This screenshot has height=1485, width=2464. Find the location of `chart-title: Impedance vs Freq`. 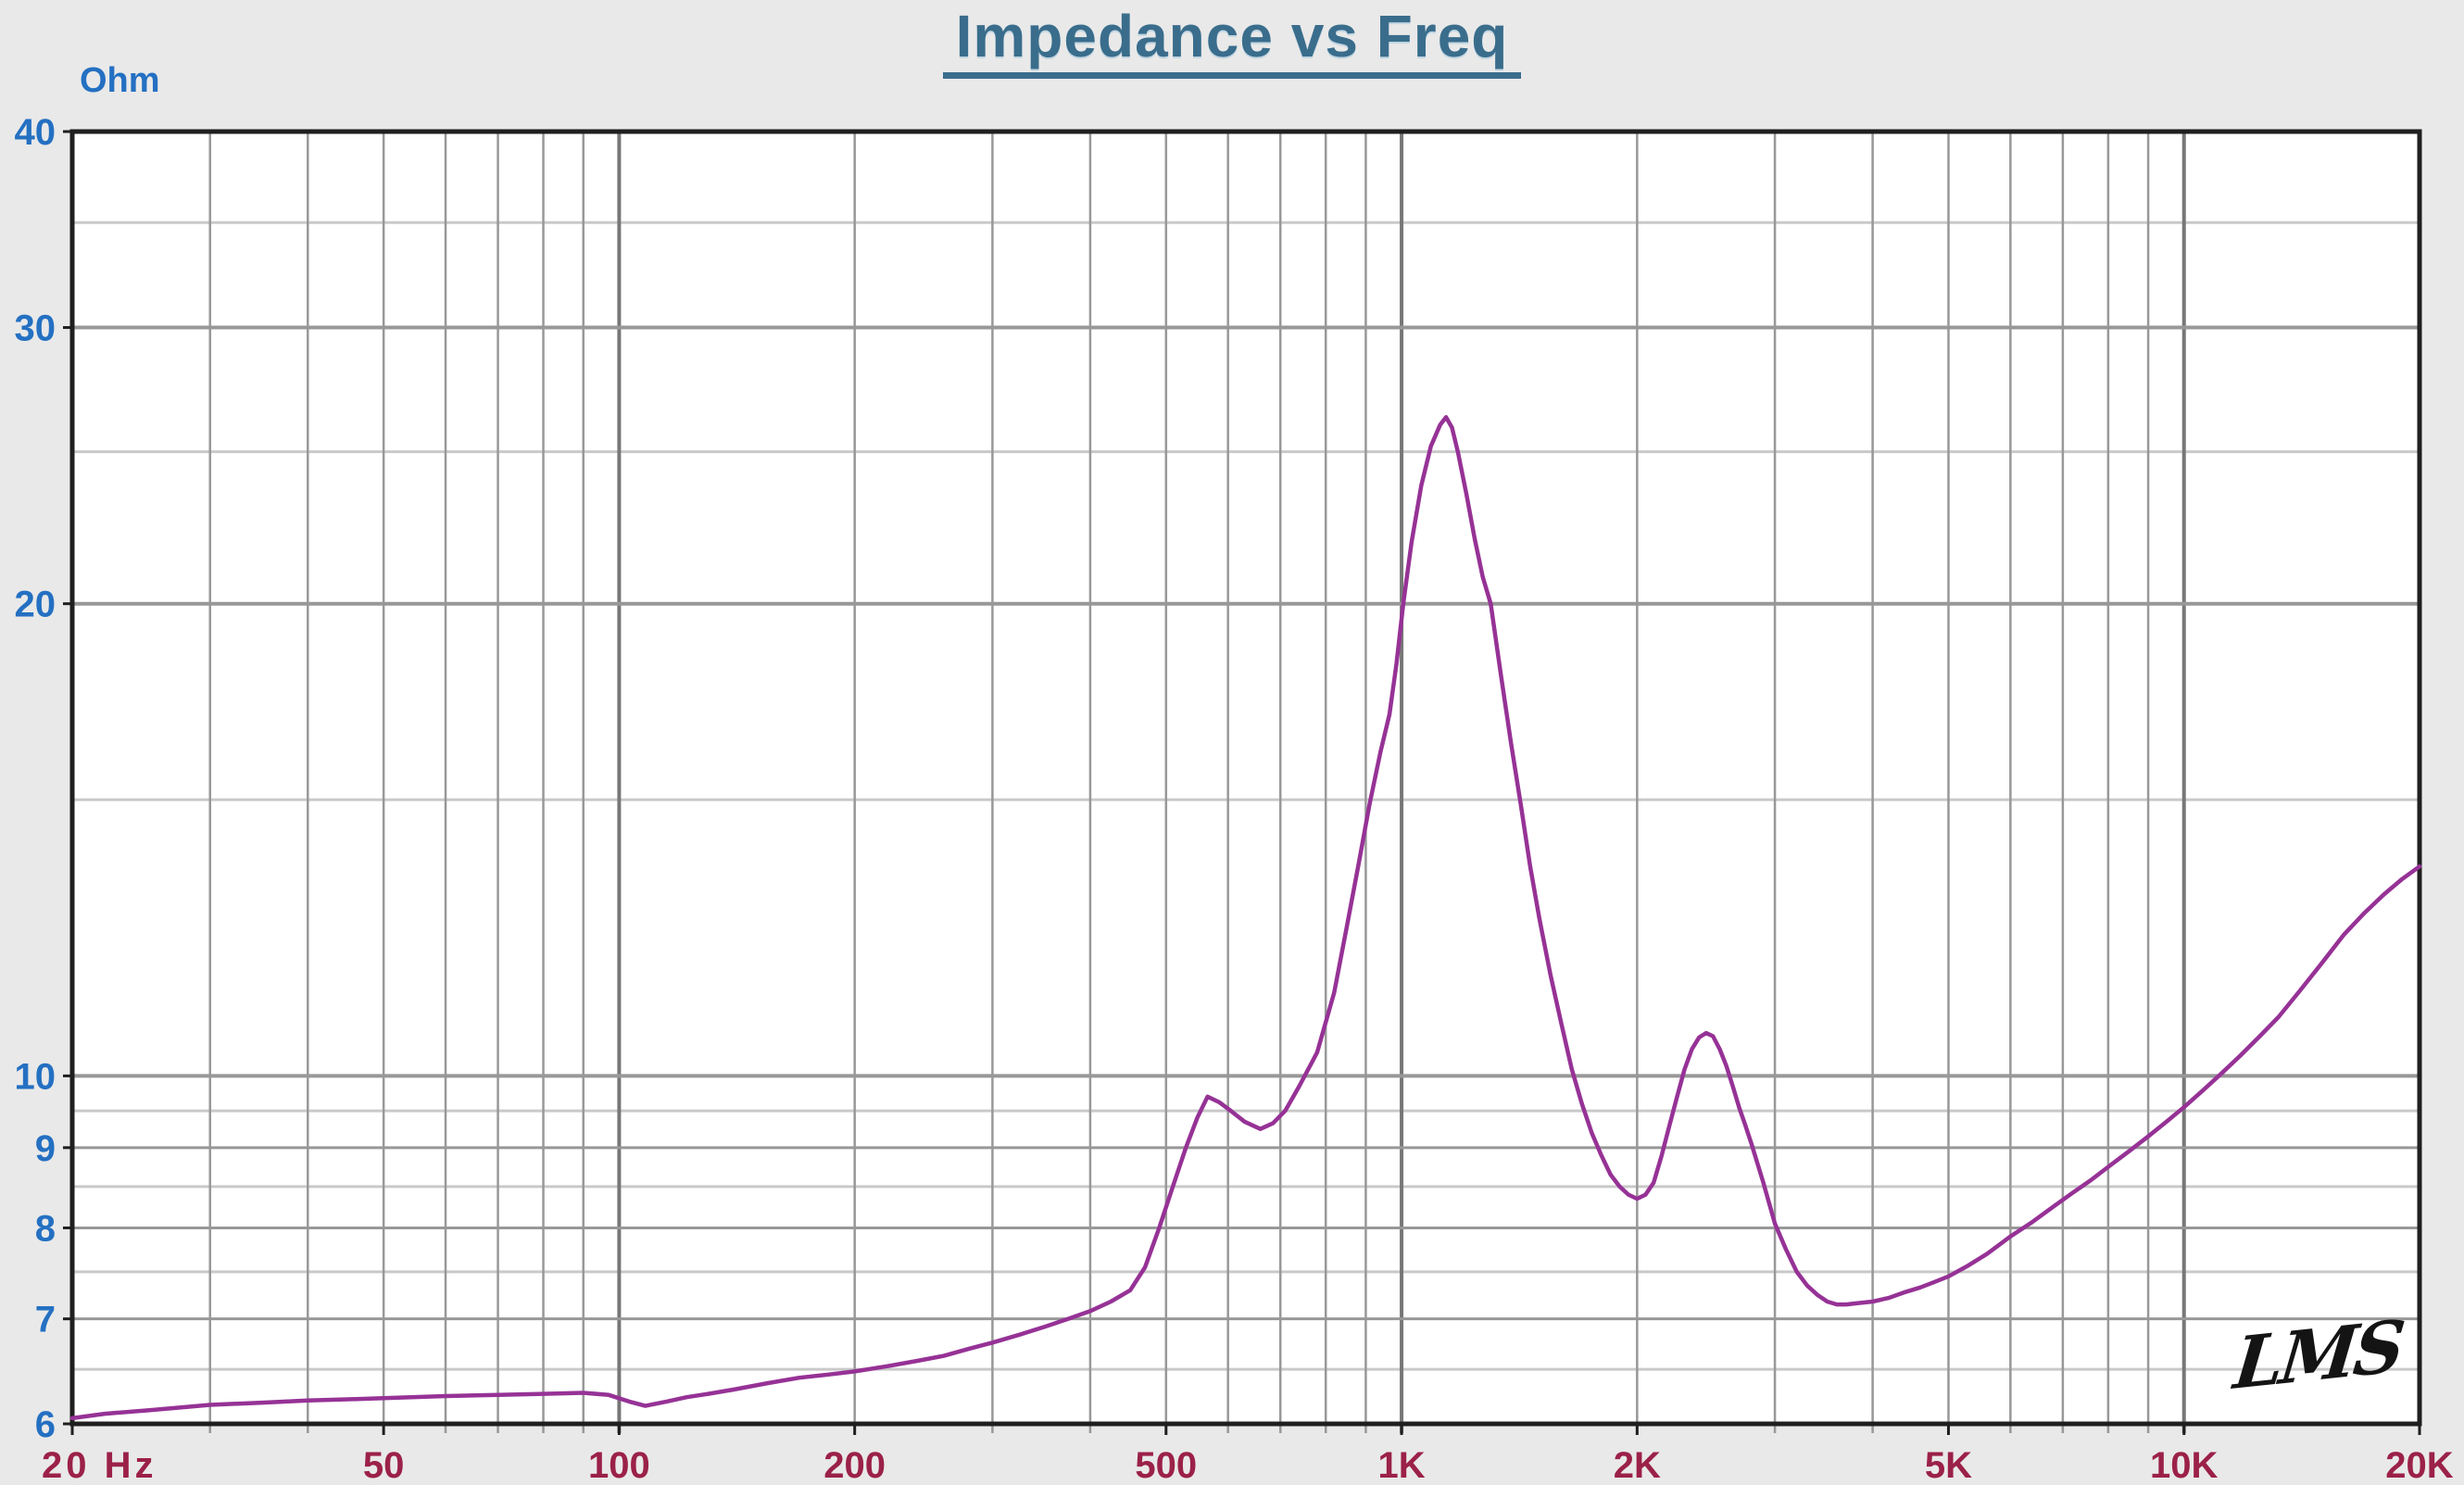

chart-title: Impedance vs Freq is located at coordinates (1232, 39).